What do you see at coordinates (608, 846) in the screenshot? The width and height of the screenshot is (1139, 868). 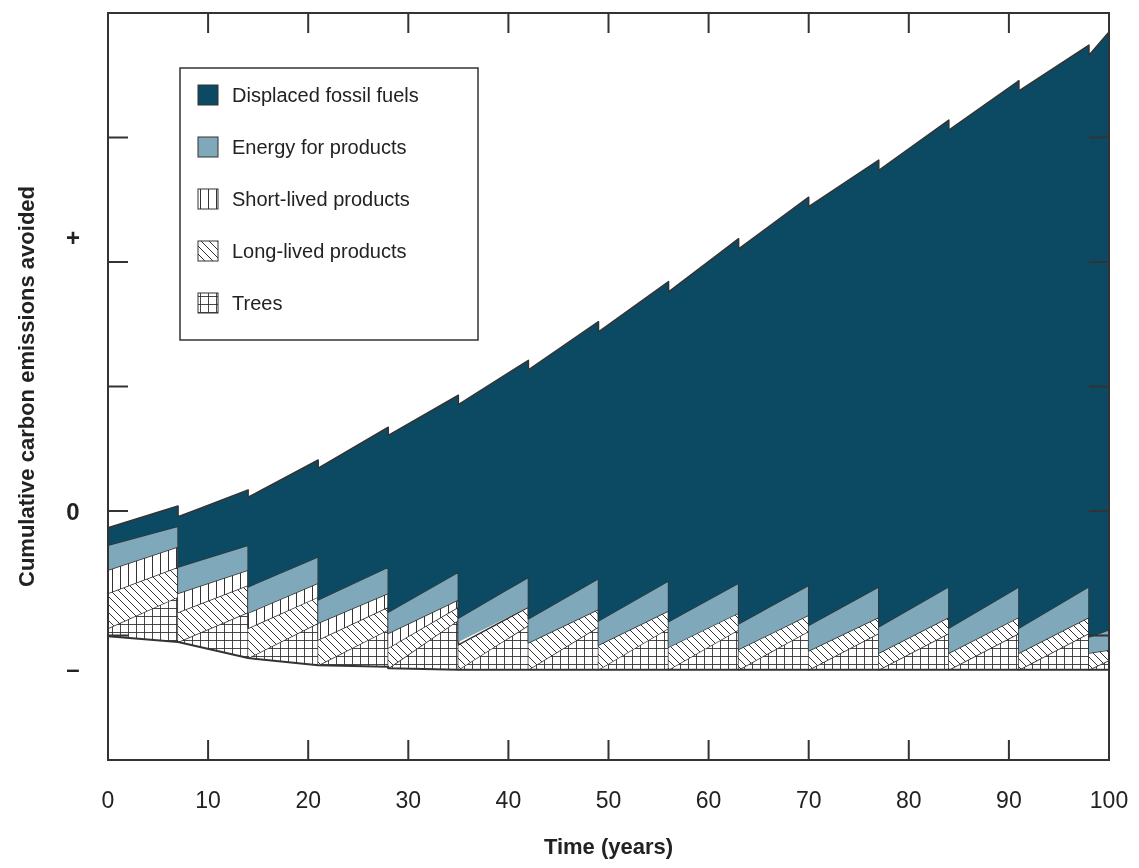 I see `x-axis-title: Time (years)` at bounding box center [608, 846].